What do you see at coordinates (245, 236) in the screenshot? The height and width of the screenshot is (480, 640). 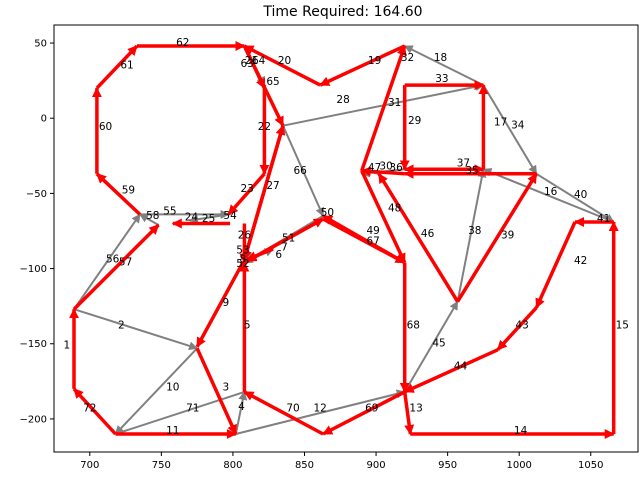 I see `edge-label-26: 26` at bounding box center [245, 236].